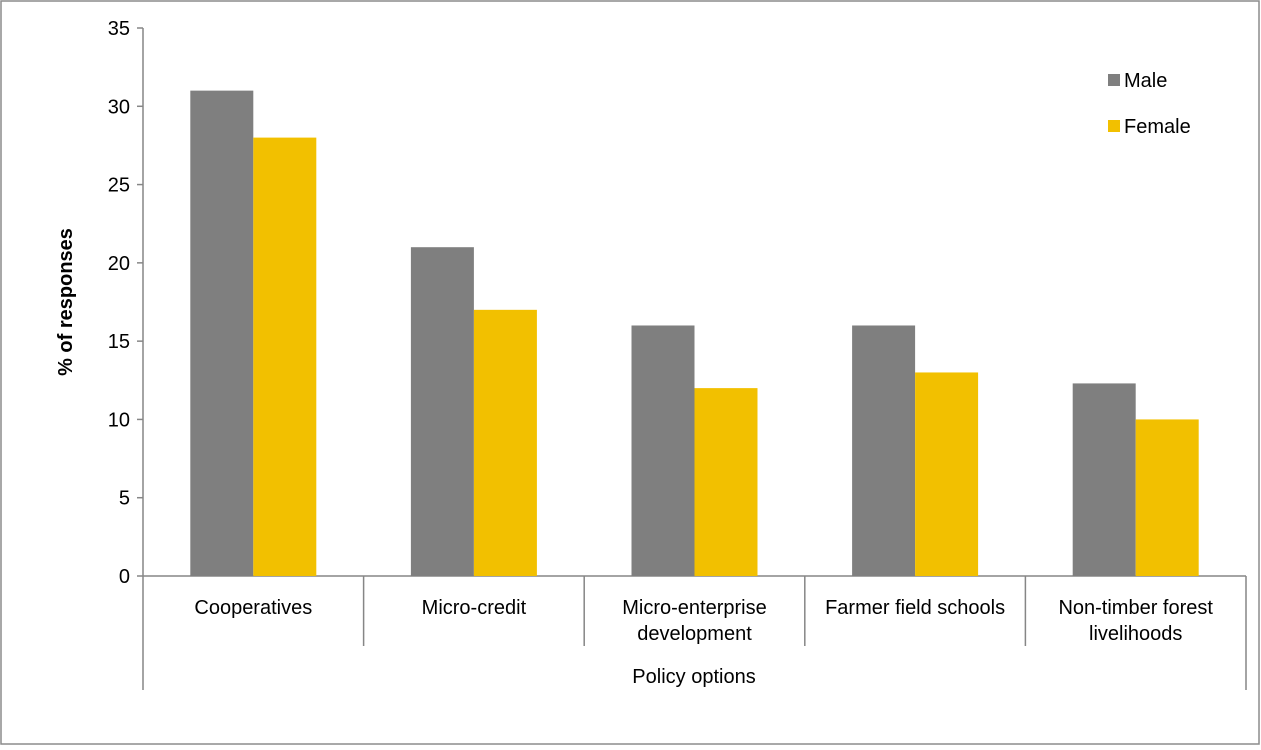 The image size is (1261, 750). I want to click on y-tick-label: 30, so click(119, 107).